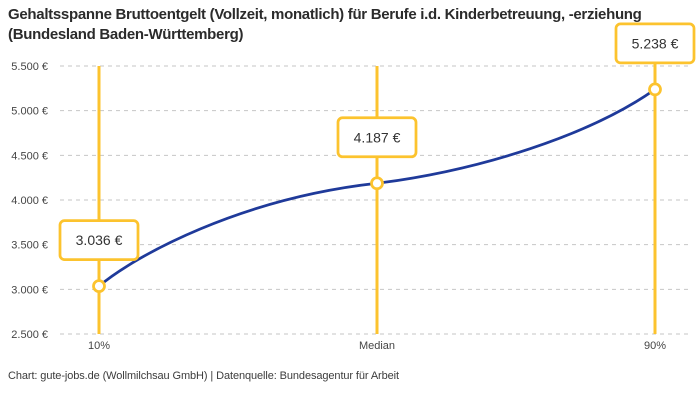  Describe the element at coordinates (29, 246) in the screenshot. I see `y-axis-tick-label: 3.500 €` at that location.